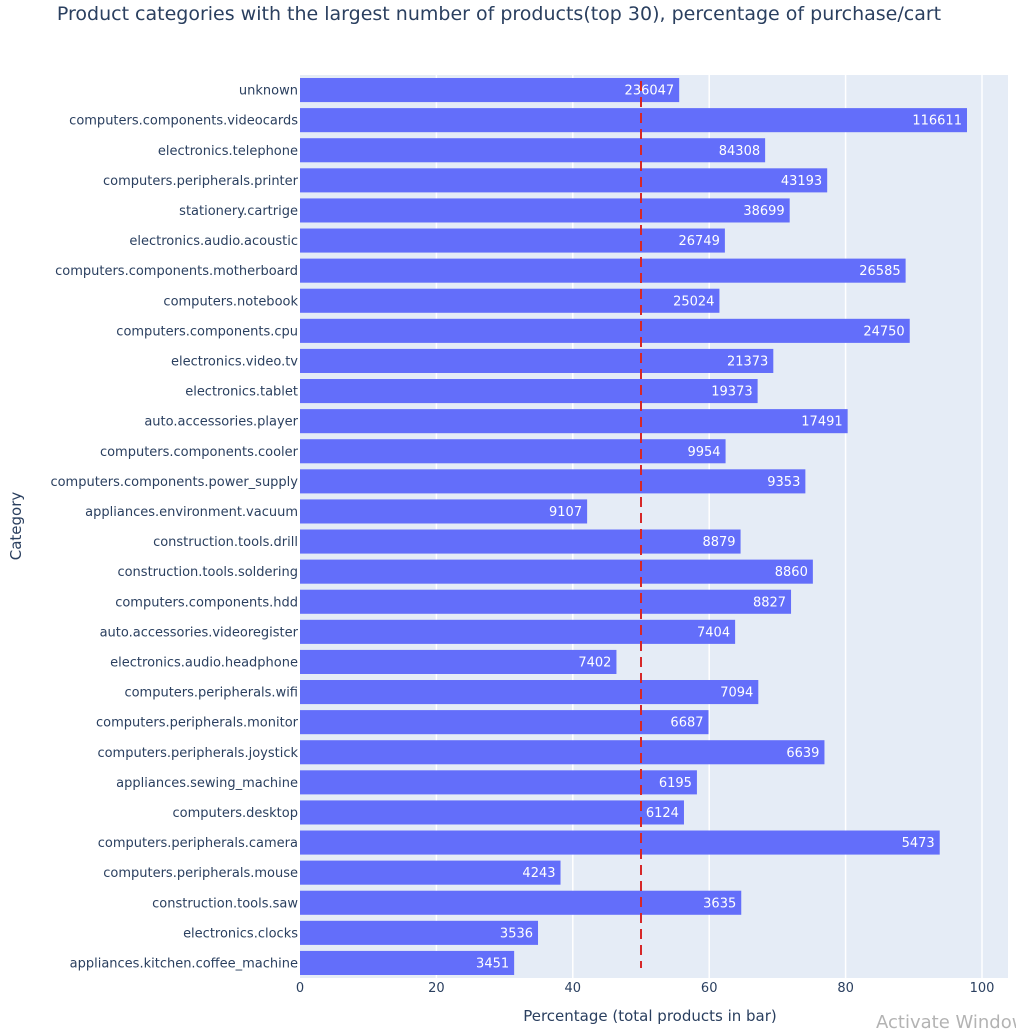 This screenshot has width=1016, height=1036. Describe the element at coordinates (206, 602) in the screenshot. I see `category-label: computers.components.hdd` at that location.